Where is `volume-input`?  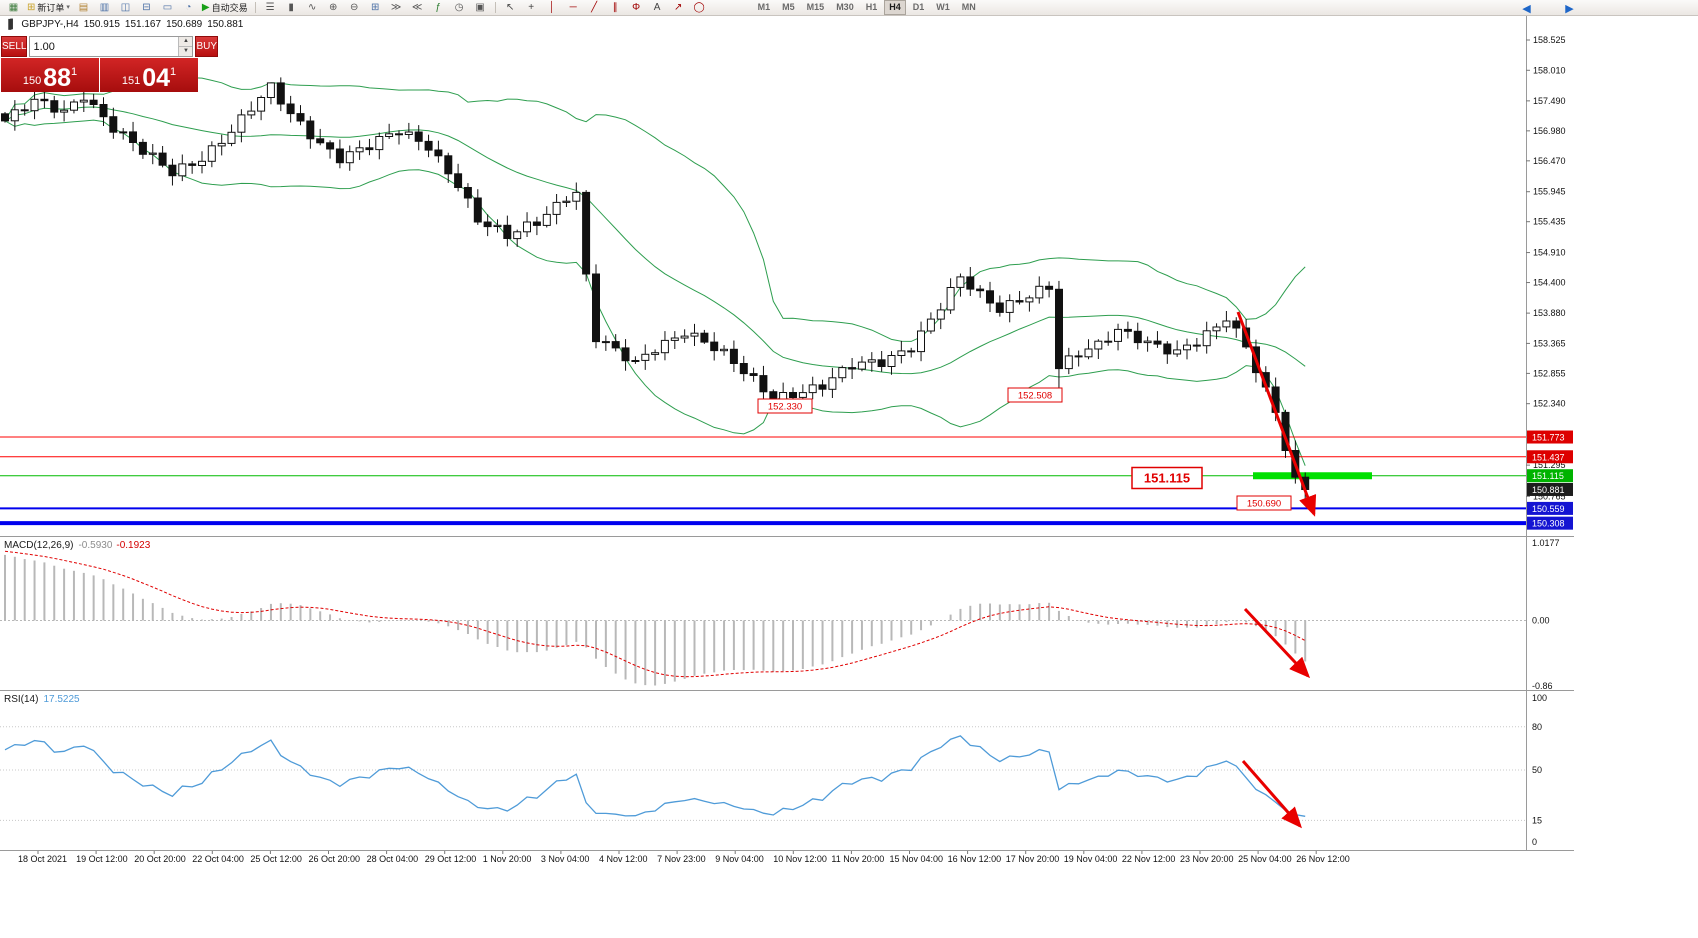
volume-input is located at coordinates (104, 46).